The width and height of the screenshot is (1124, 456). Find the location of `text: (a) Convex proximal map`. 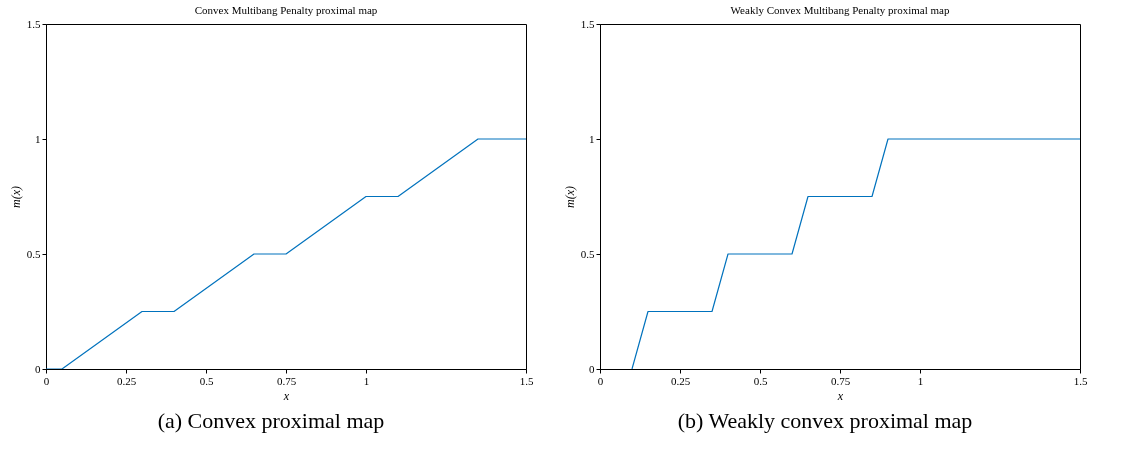

text: (a) Convex proximal map is located at coordinates (271, 421).